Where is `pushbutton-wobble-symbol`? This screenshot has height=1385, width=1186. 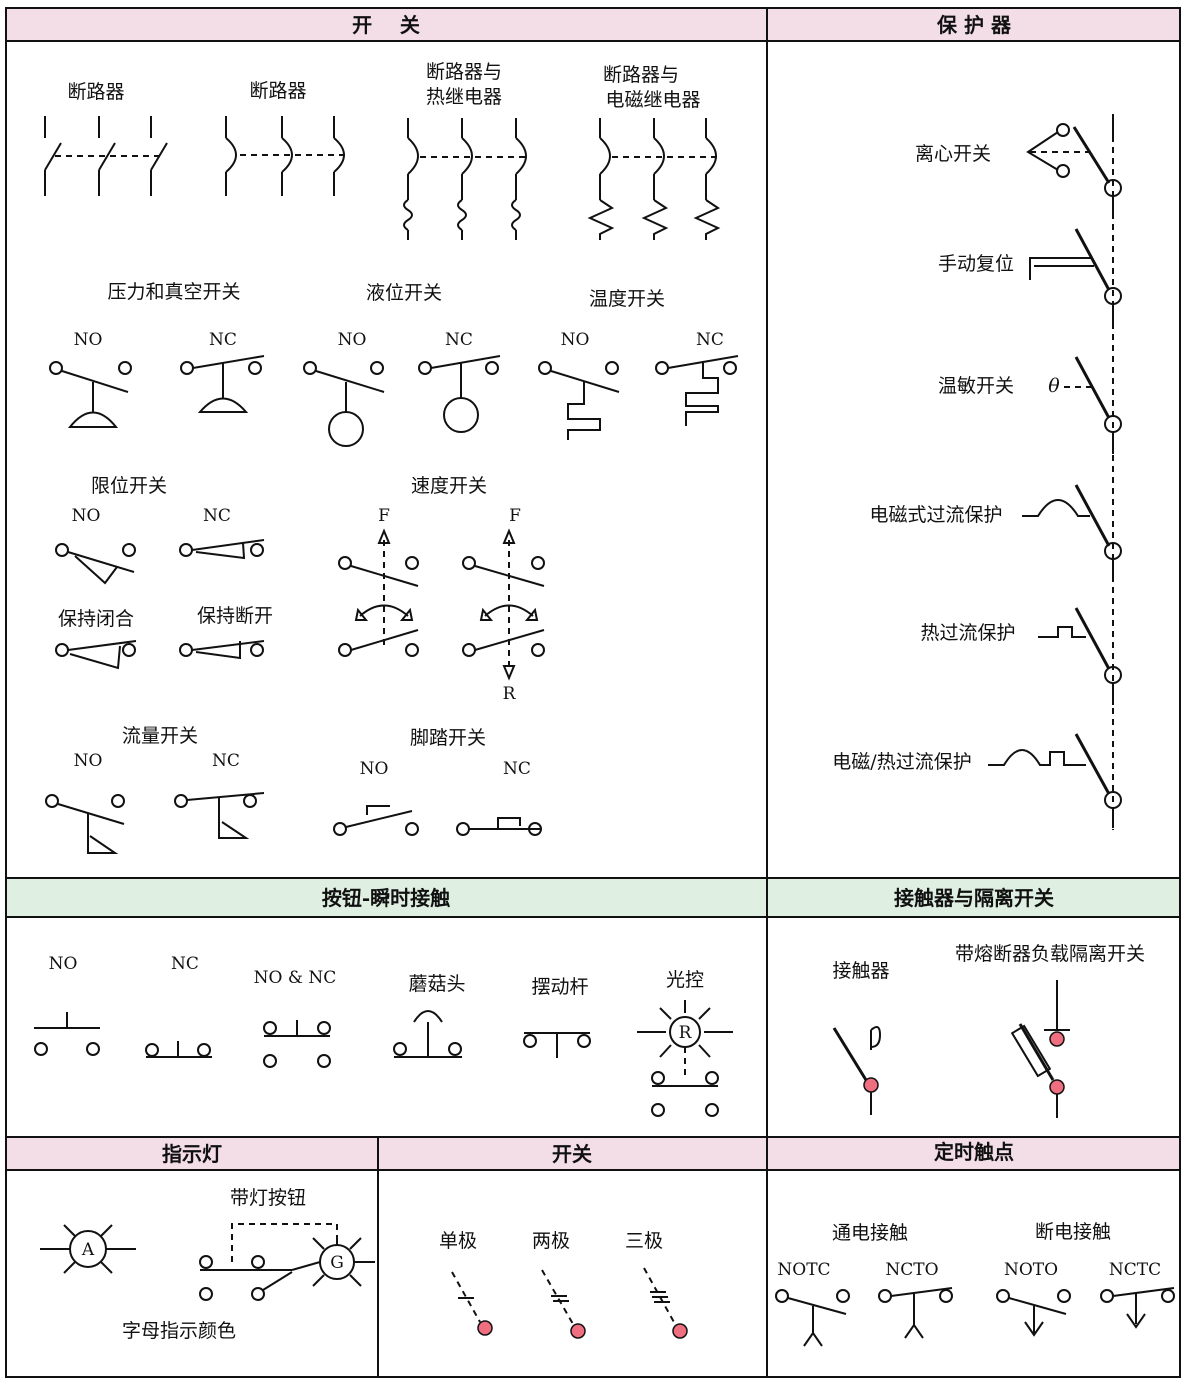 pushbutton-wobble-symbol is located at coordinates (557, 1045).